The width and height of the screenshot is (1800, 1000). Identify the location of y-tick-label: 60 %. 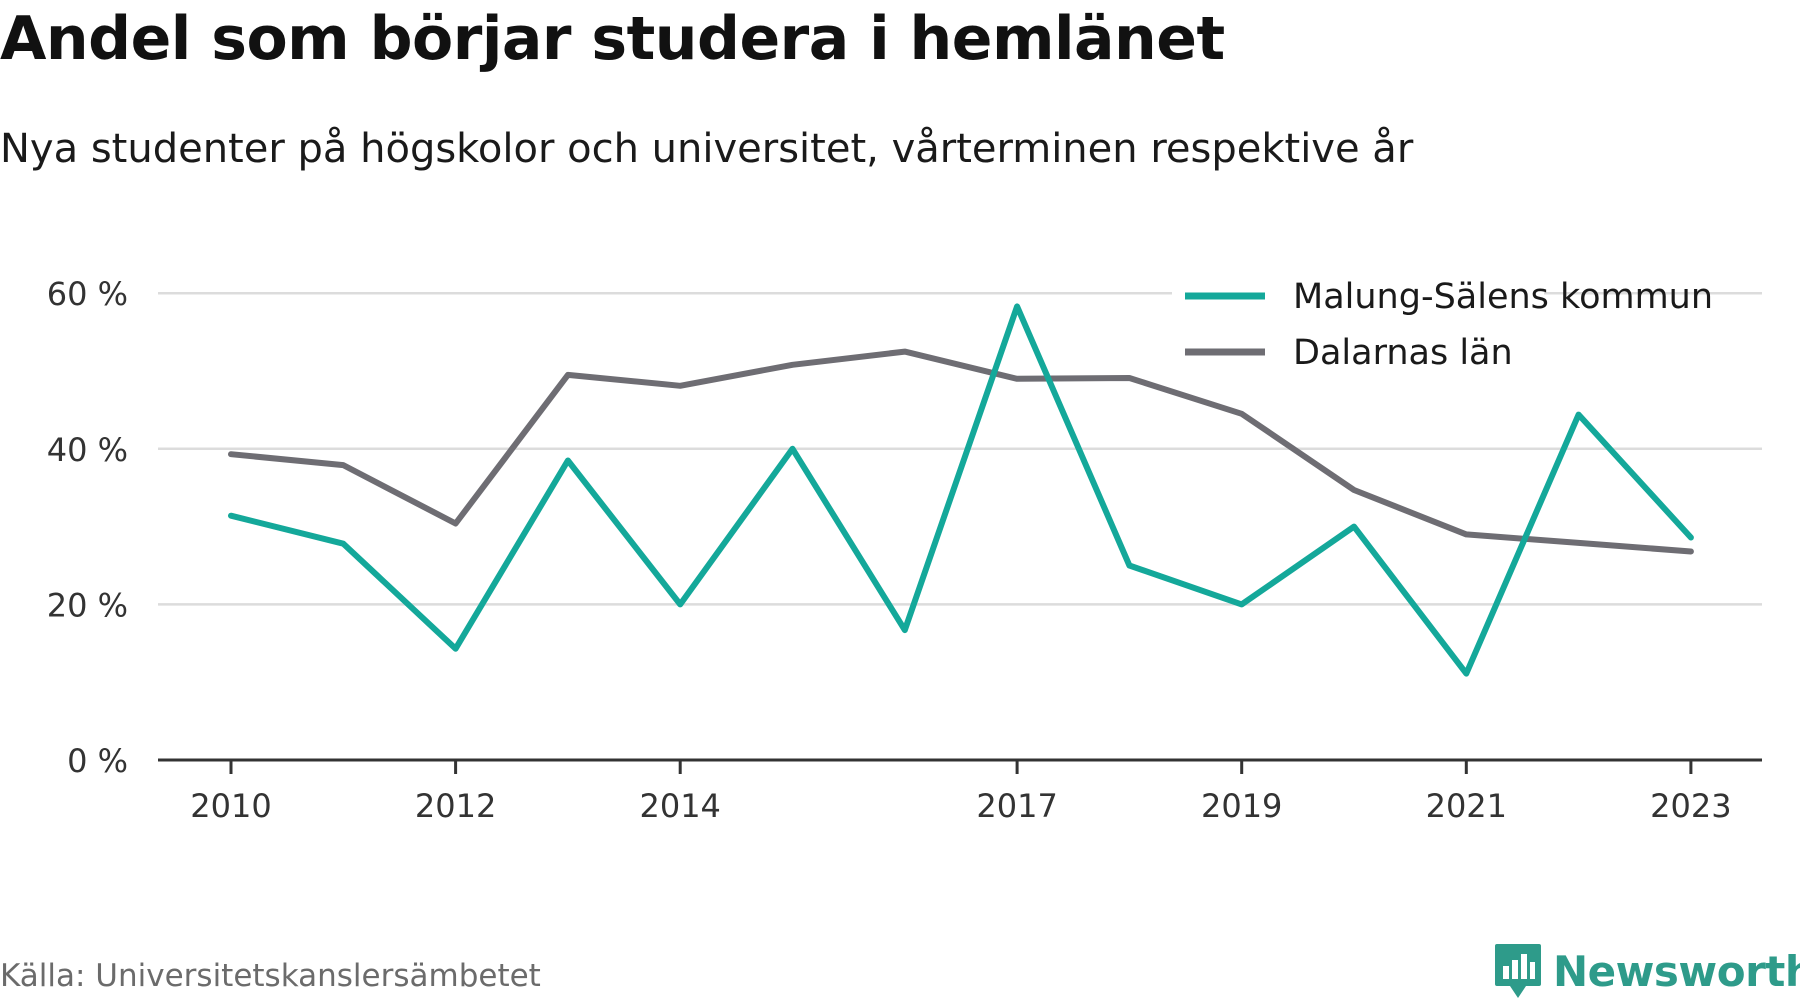
(87, 294).